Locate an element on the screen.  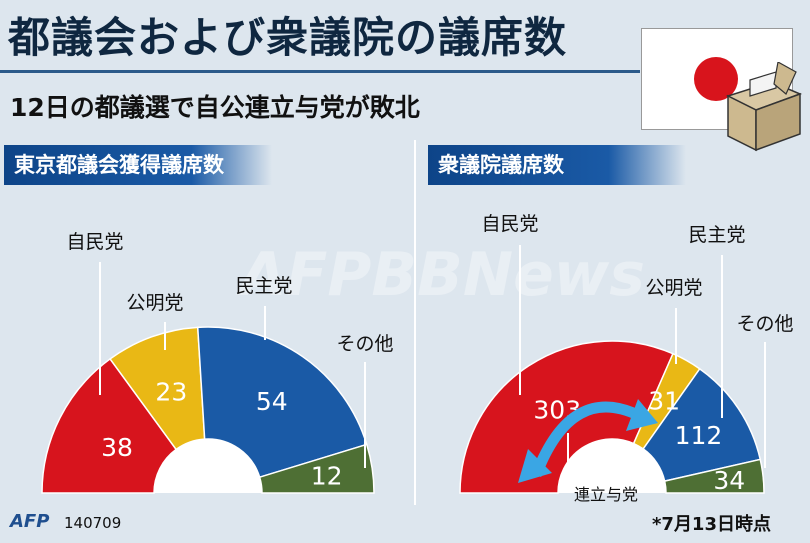
coalition-arrow is located at coordinates (587, 439).